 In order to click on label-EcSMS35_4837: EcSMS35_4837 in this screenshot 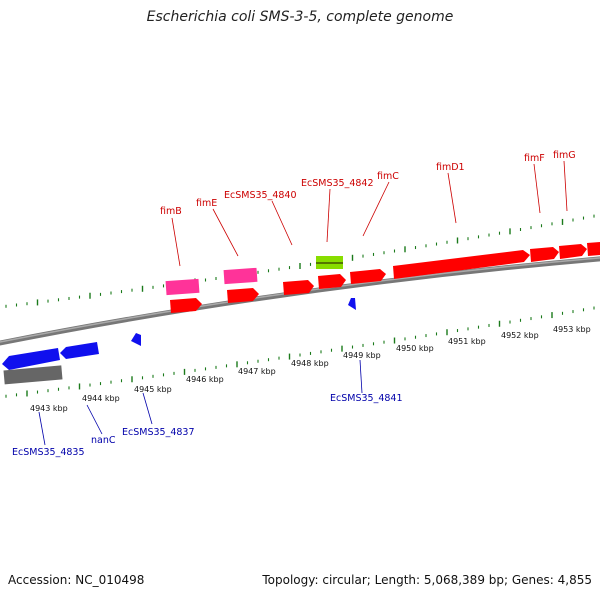, I will do `click(158, 432)`.